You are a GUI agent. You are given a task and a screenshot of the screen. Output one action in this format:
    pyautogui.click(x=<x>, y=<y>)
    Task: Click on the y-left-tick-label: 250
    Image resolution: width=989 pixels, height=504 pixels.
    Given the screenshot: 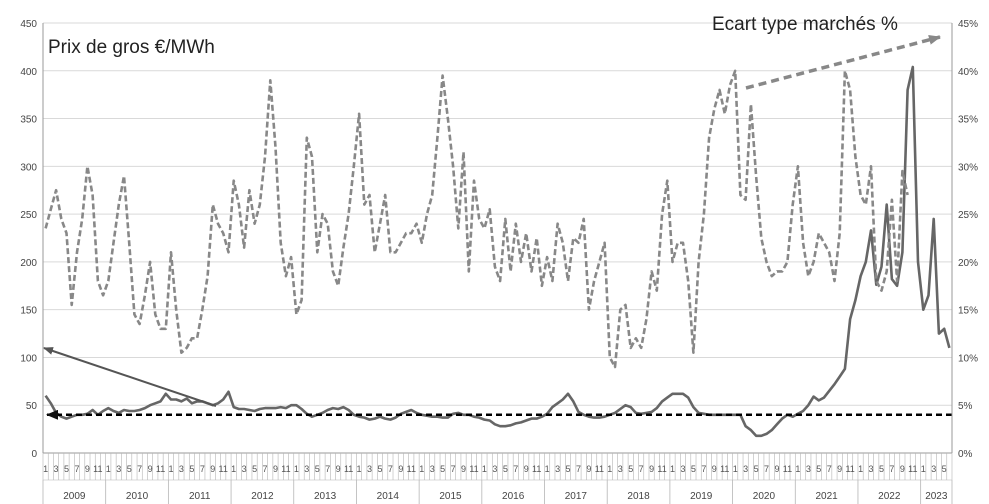 What is the action you would take?
    pyautogui.click(x=28, y=215)
    